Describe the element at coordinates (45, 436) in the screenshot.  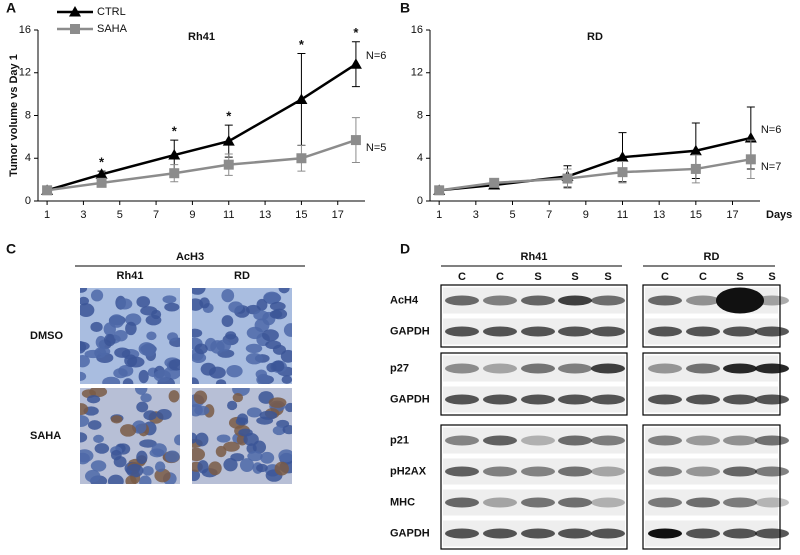
I see `row-label: SAHA` at that location.